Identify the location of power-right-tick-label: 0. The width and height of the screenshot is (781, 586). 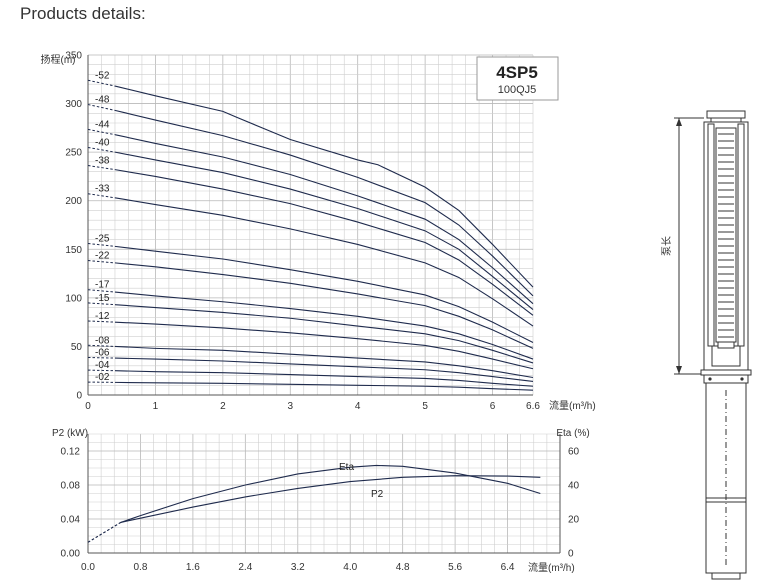
(571, 554).